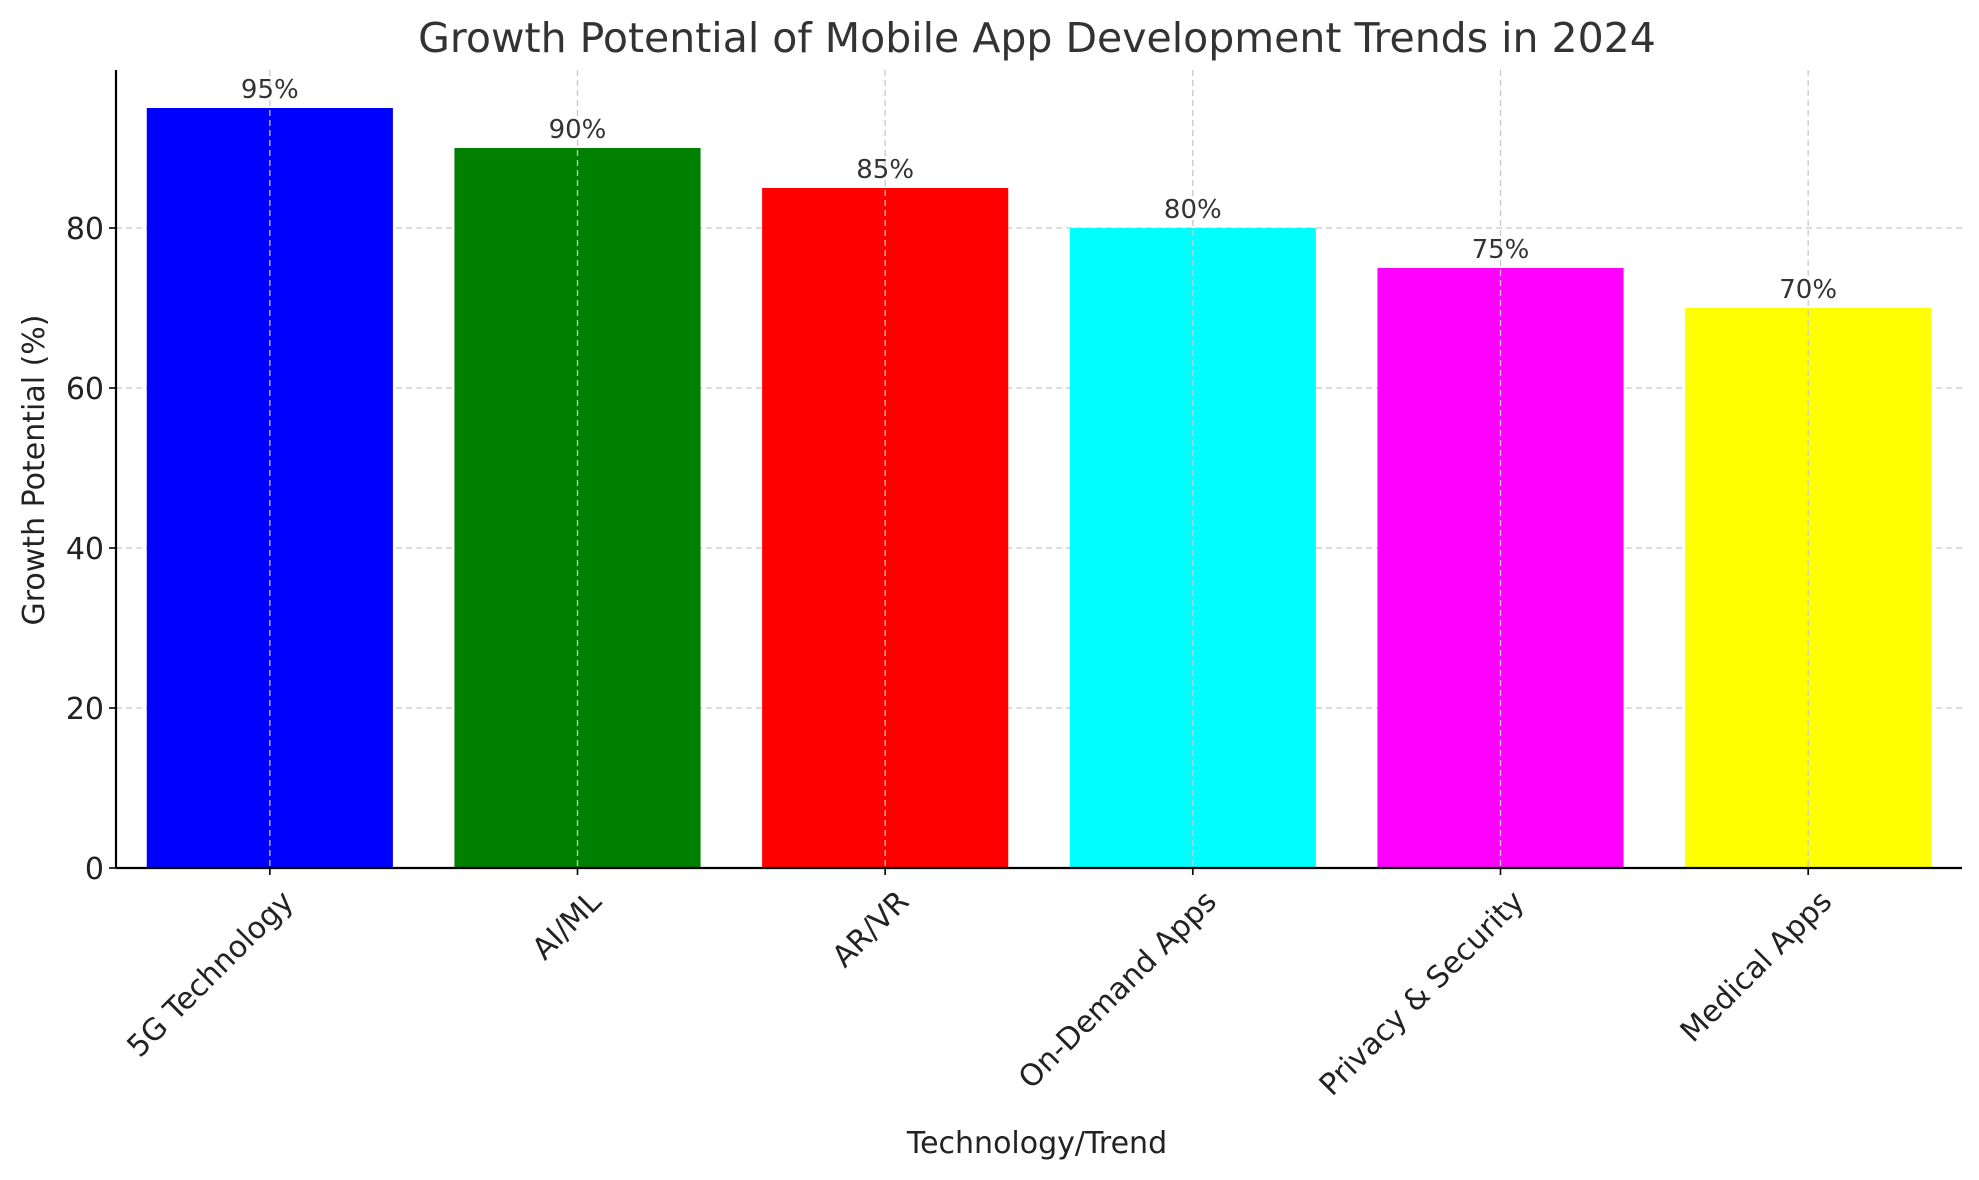 Image resolution: width=1979 pixels, height=1180 pixels. Describe the element at coordinates (85, 709) in the screenshot. I see `y-tick-label: 20` at that location.